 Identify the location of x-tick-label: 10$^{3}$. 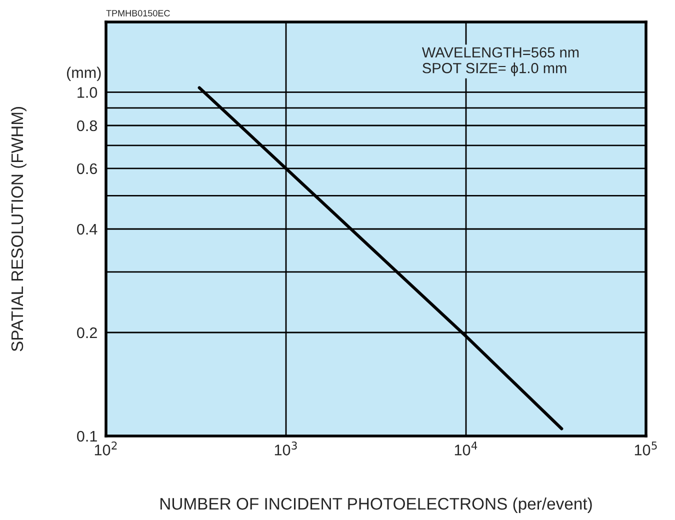
(285, 449).